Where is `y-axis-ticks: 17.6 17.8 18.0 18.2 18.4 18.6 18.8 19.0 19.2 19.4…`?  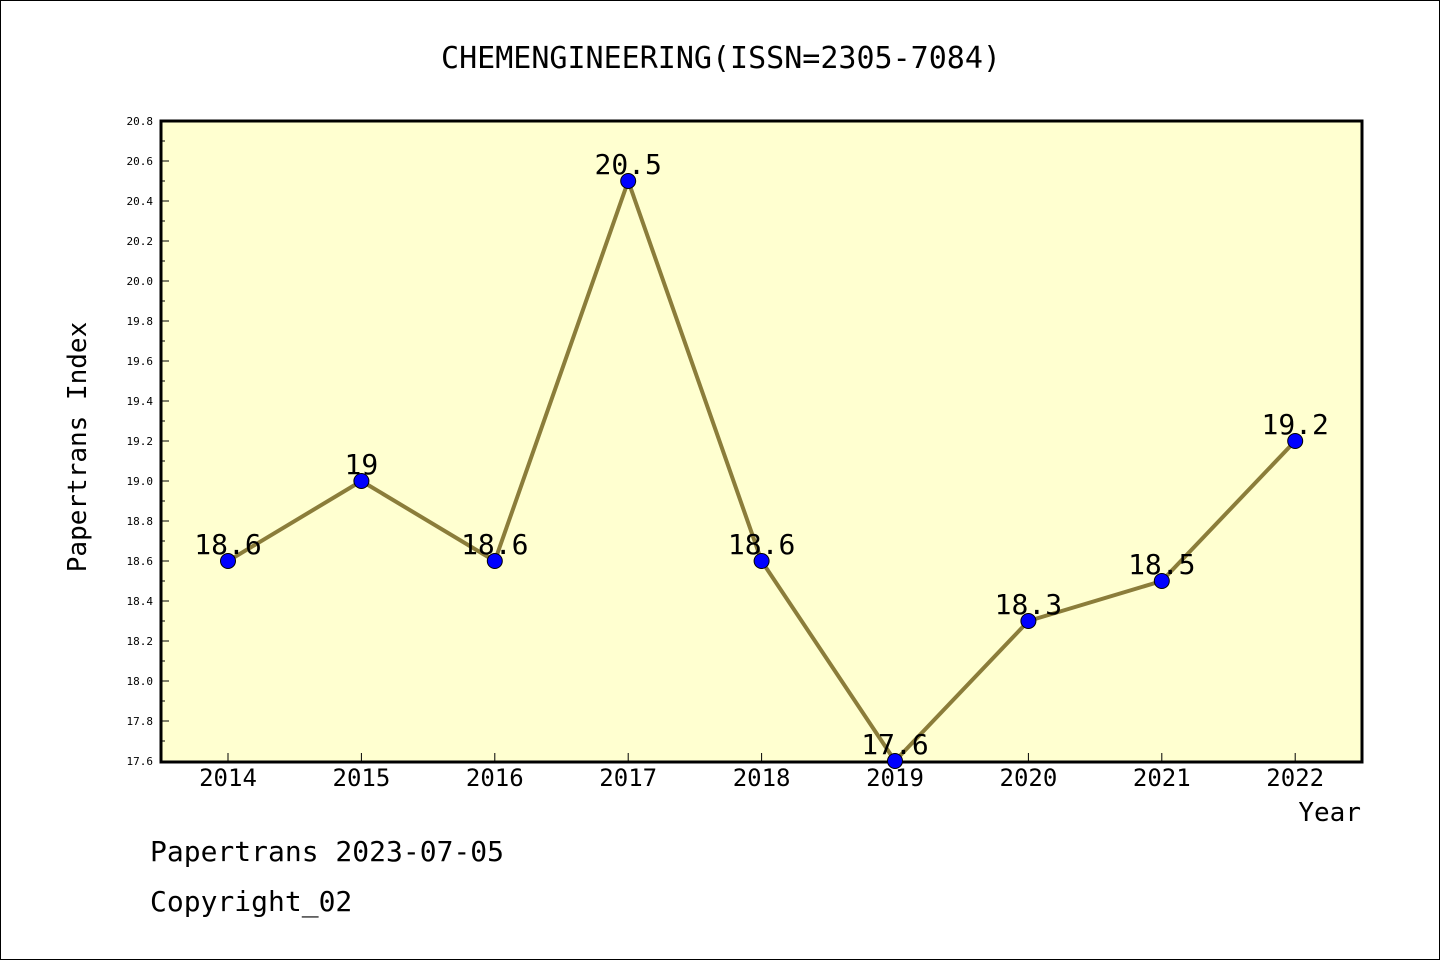 y-axis-ticks: 17.6 17.8 18.0 18.2 18.4 18.6 18.8 19.0 19.2 19.4… is located at coordinates (148, 441).